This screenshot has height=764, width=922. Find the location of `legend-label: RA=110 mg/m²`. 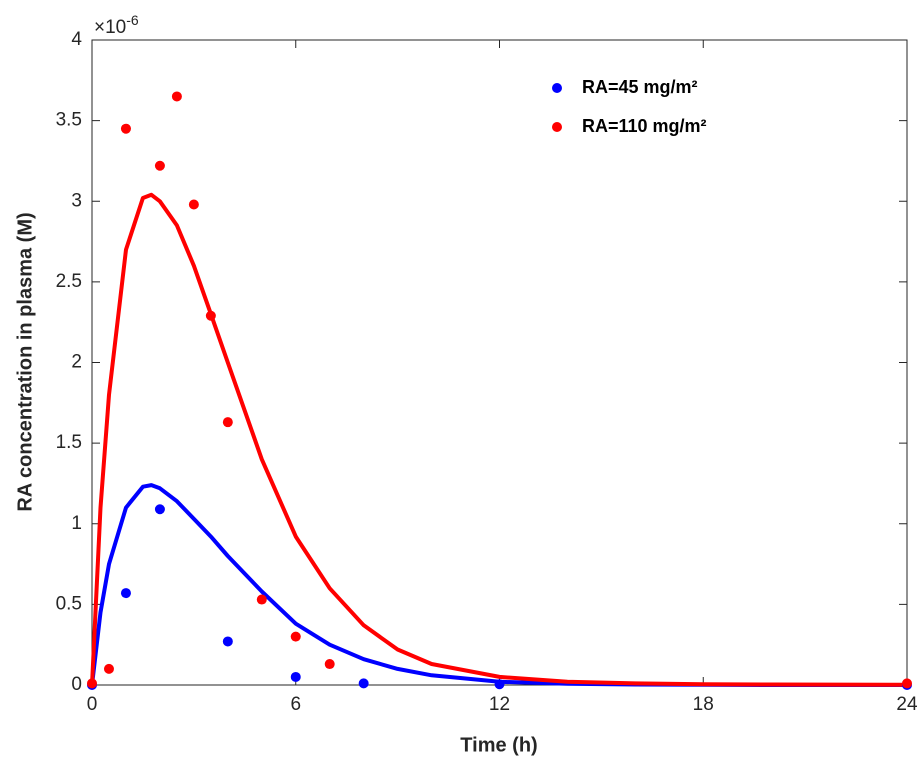

legend-label: RA=110 mg/m² is located at coordinates (644, 126).